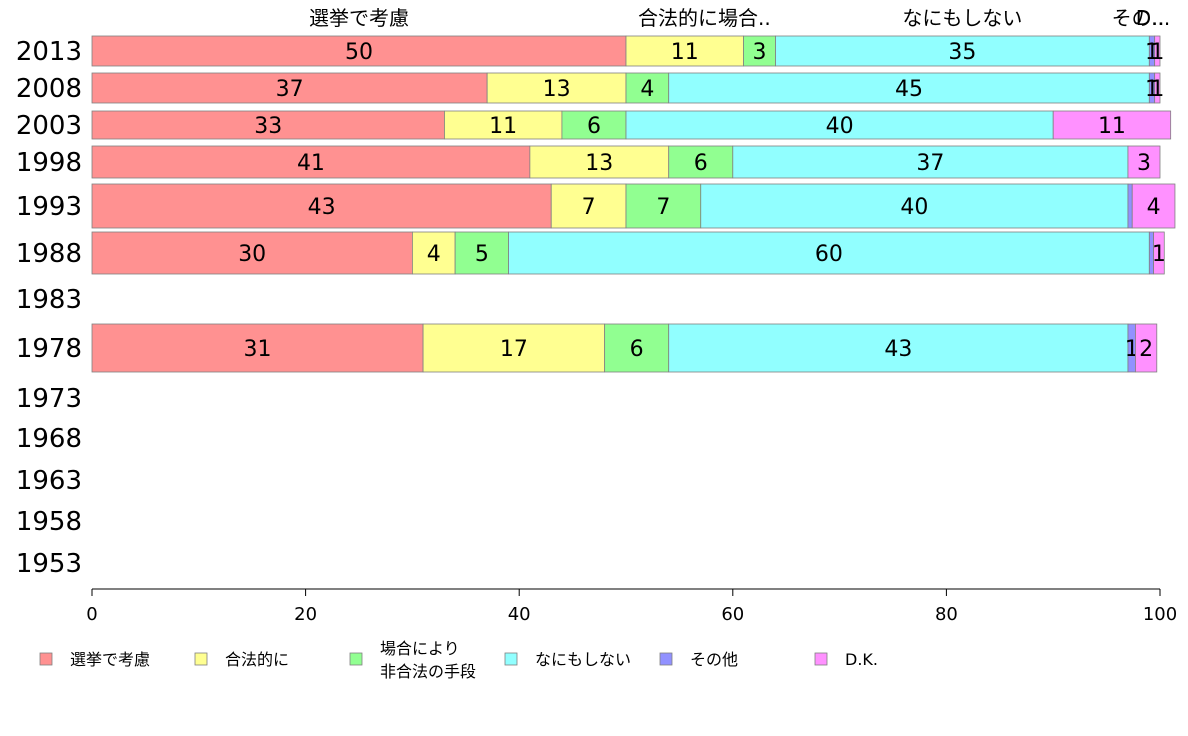  What do you see at coordinates (519, 614) in the screenshot?
I see `x-tick-label-40: 40` at bounding box center [519, 614].